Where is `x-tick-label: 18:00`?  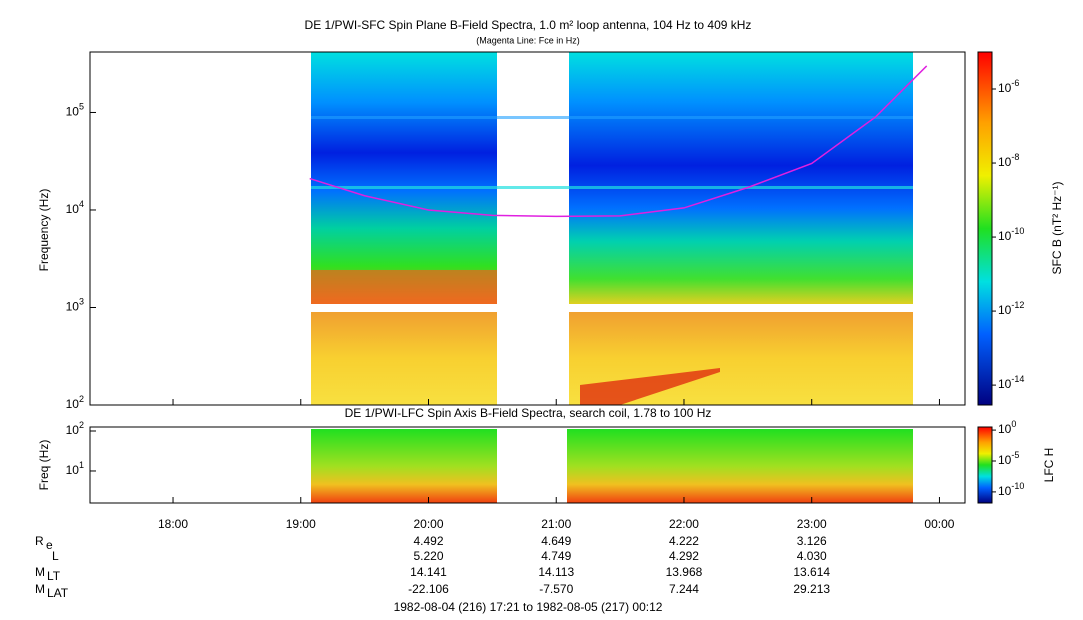
x-tick-label: 18:00 is located at coordinates (173, 524).